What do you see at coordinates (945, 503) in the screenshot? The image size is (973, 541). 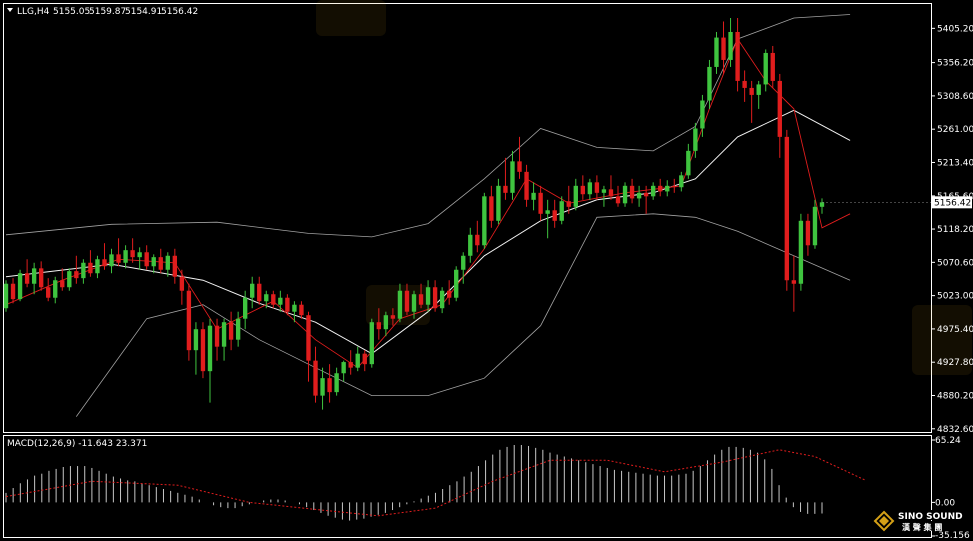 I see `macd-tick-label: 0.00` at bounding box center [945, 503].